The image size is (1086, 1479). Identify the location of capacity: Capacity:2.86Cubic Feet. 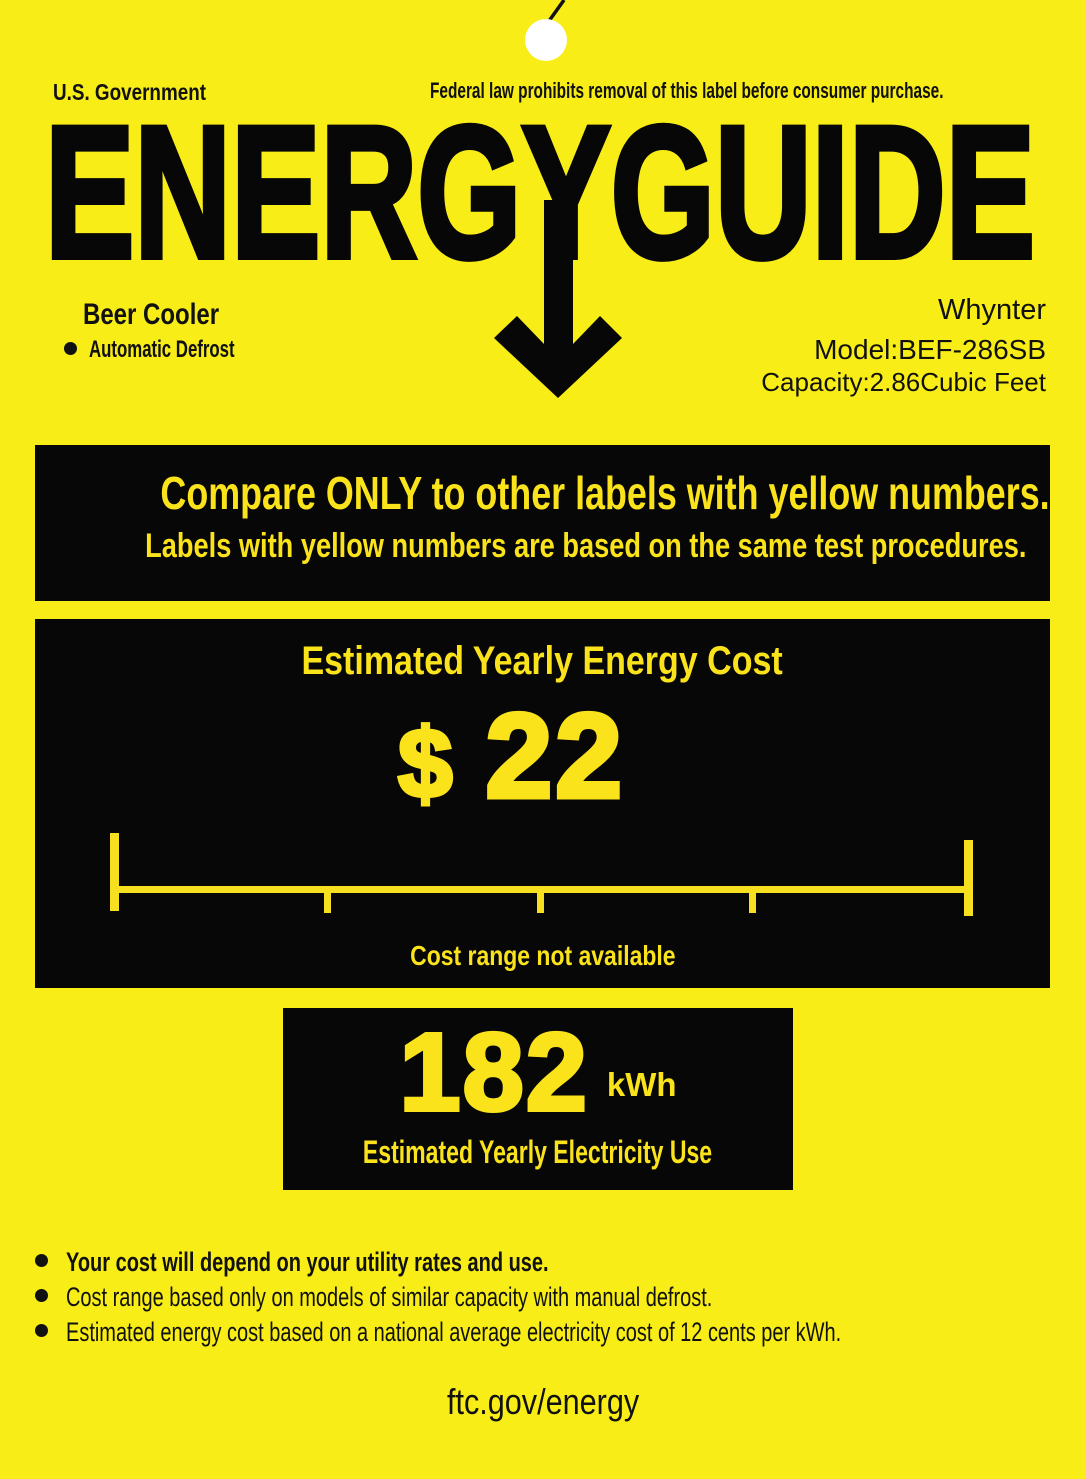
(903, 382).